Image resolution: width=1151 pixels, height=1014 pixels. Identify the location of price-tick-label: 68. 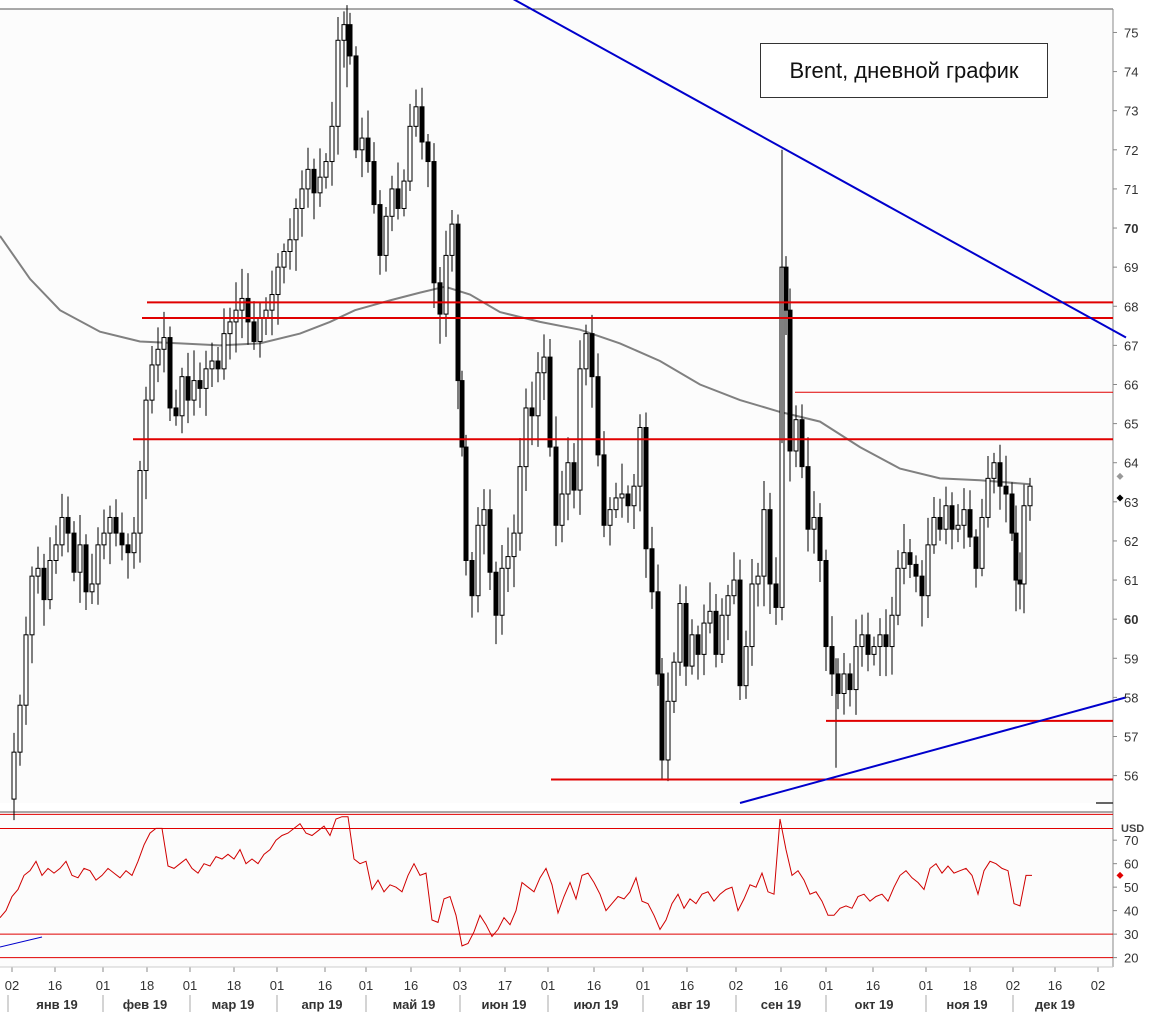
(1131, 306).